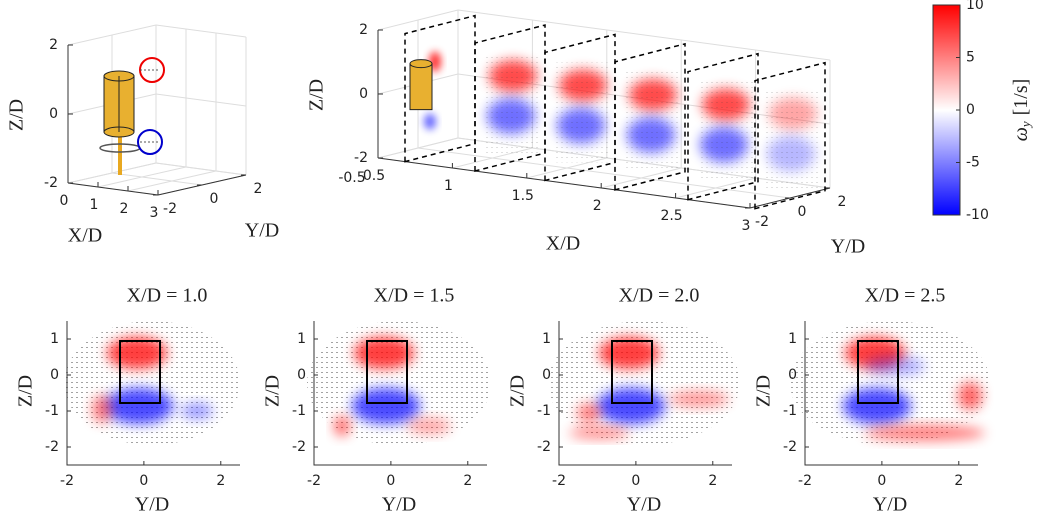 This screenshot has height=524, width=1039. Describe the element at coordinates (374, 176) in the screenshot. I see `x-tick-label: 0.5` at that location.